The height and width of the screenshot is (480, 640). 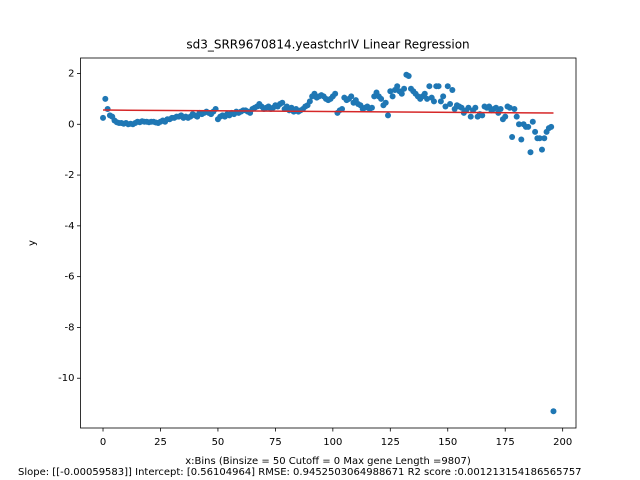 I want to click on y-tick-label: -6, so click(x=70, y=277).